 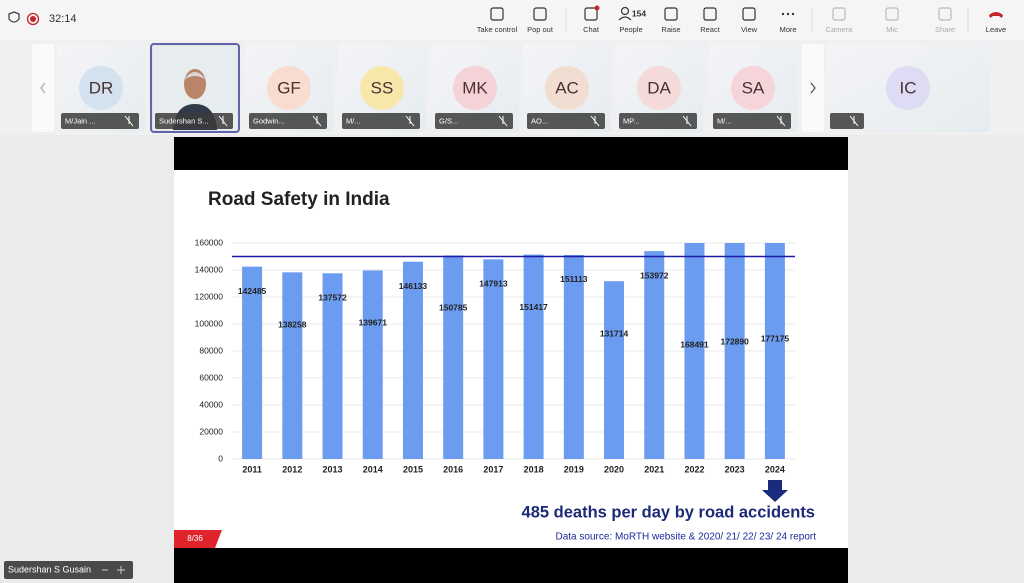 I want to click on scroll-right, so click(x=813, y=88).